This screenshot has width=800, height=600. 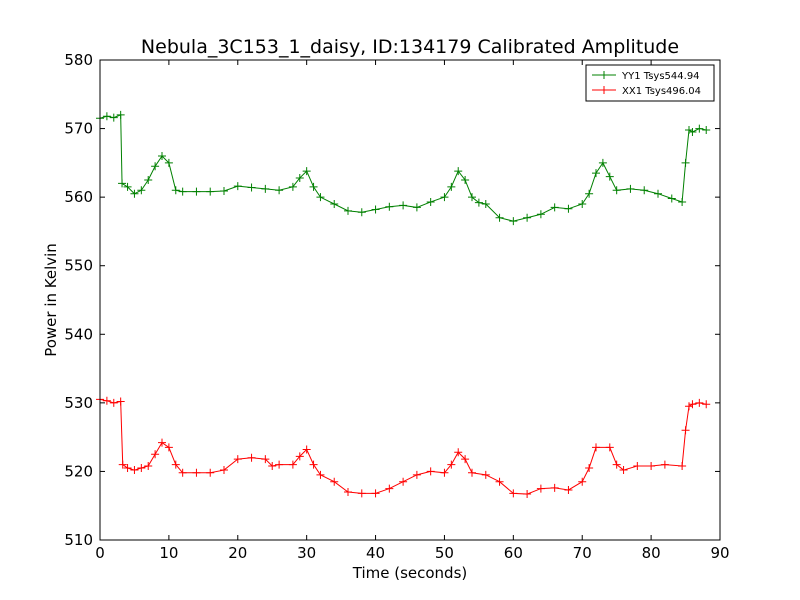 What do you see at coordinates (78, 471) in the screenshot?
I see `y-tick-label: 520` at bounding box center [78, 471].